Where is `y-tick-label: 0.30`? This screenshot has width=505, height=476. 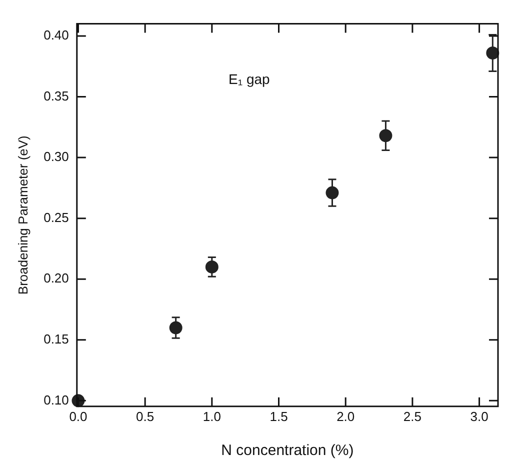
y-tick-label: 0.30 is located at coordinates (56, 156).